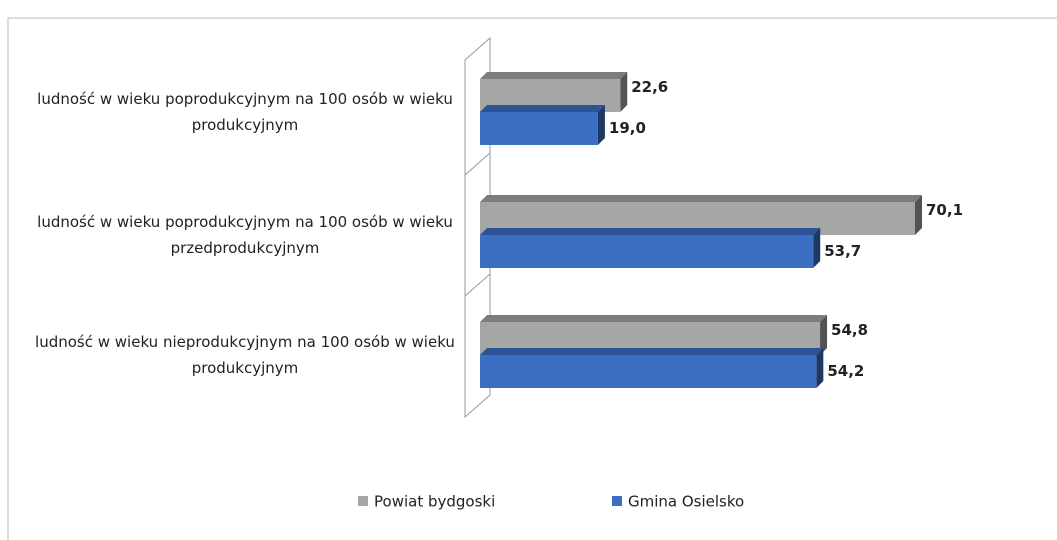  Describe the element at coordinates (842, 251) in the screenshot. I see `value-label: 53,7` at that location.